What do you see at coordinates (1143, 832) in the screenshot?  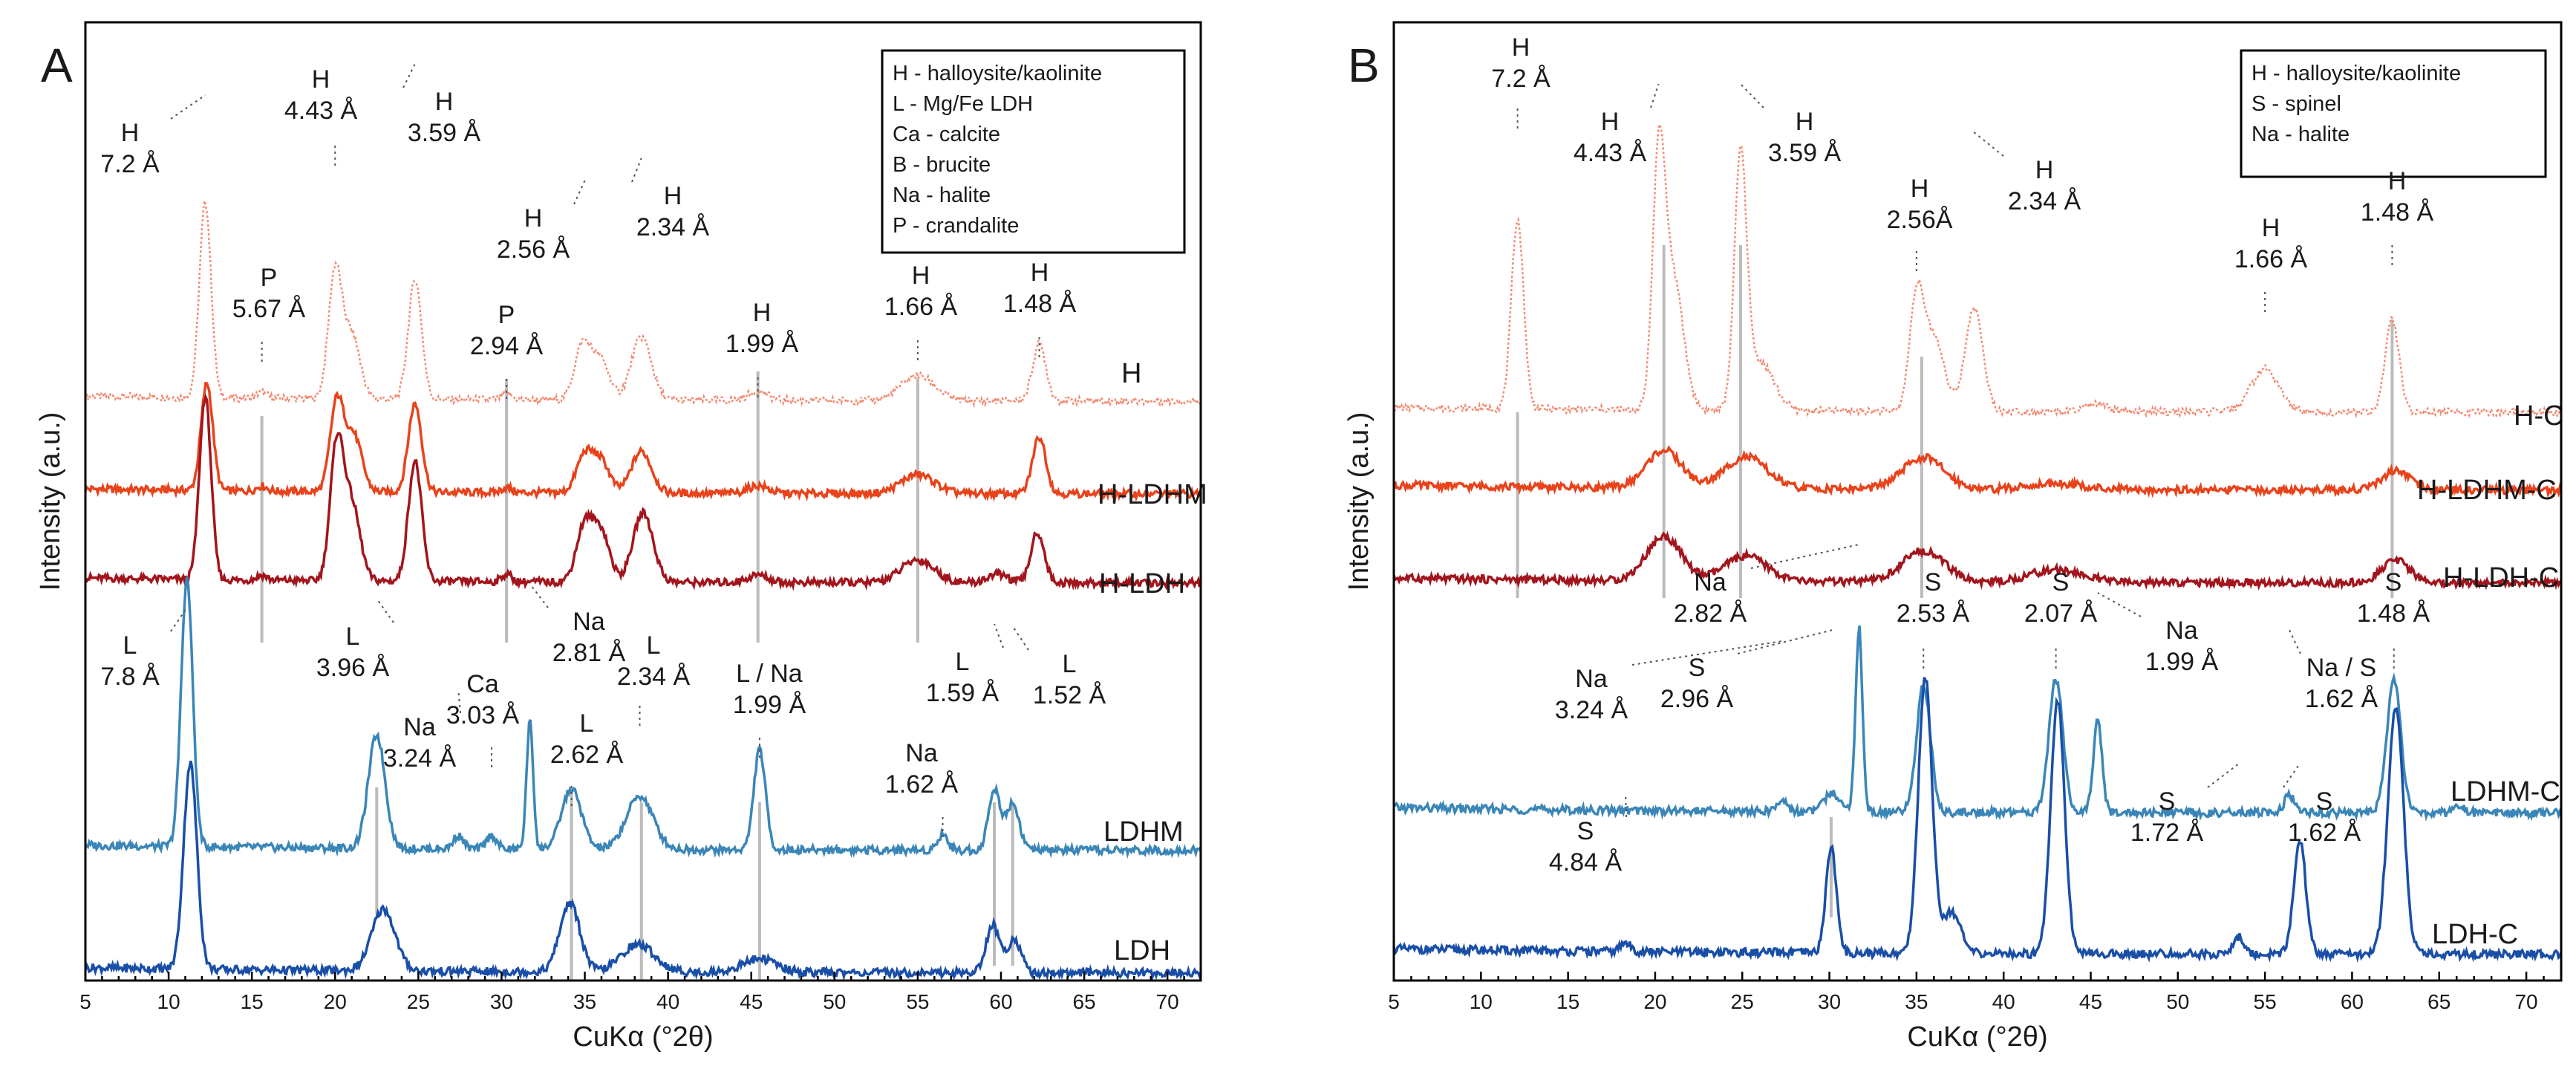 I see `series-label: LDHM` at bounding box center [1143, 832].